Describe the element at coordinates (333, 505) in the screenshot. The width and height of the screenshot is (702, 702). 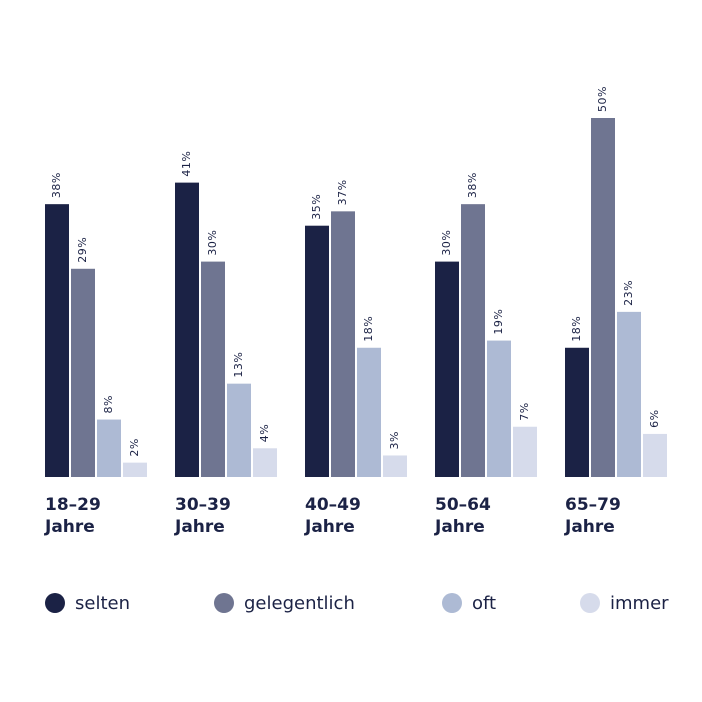
I see `category-label-2: 40–49` at that location.